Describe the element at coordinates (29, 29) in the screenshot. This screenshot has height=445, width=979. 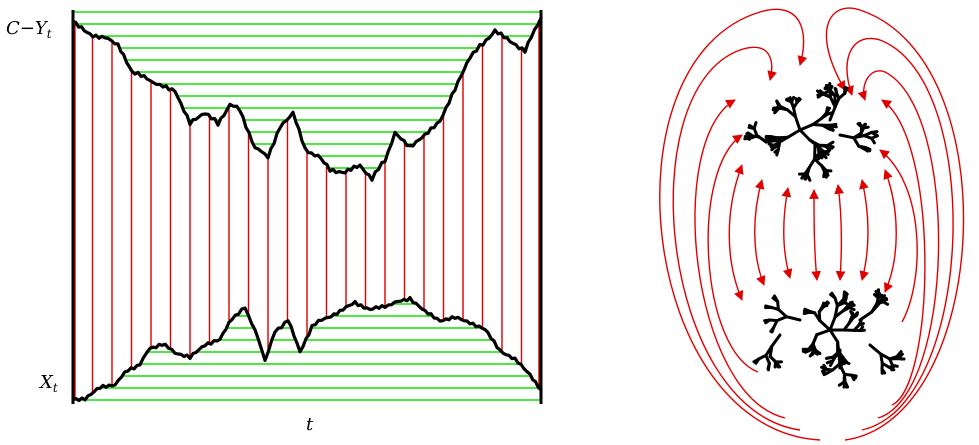
I see `top-curve-label: C−Yt` at that location.